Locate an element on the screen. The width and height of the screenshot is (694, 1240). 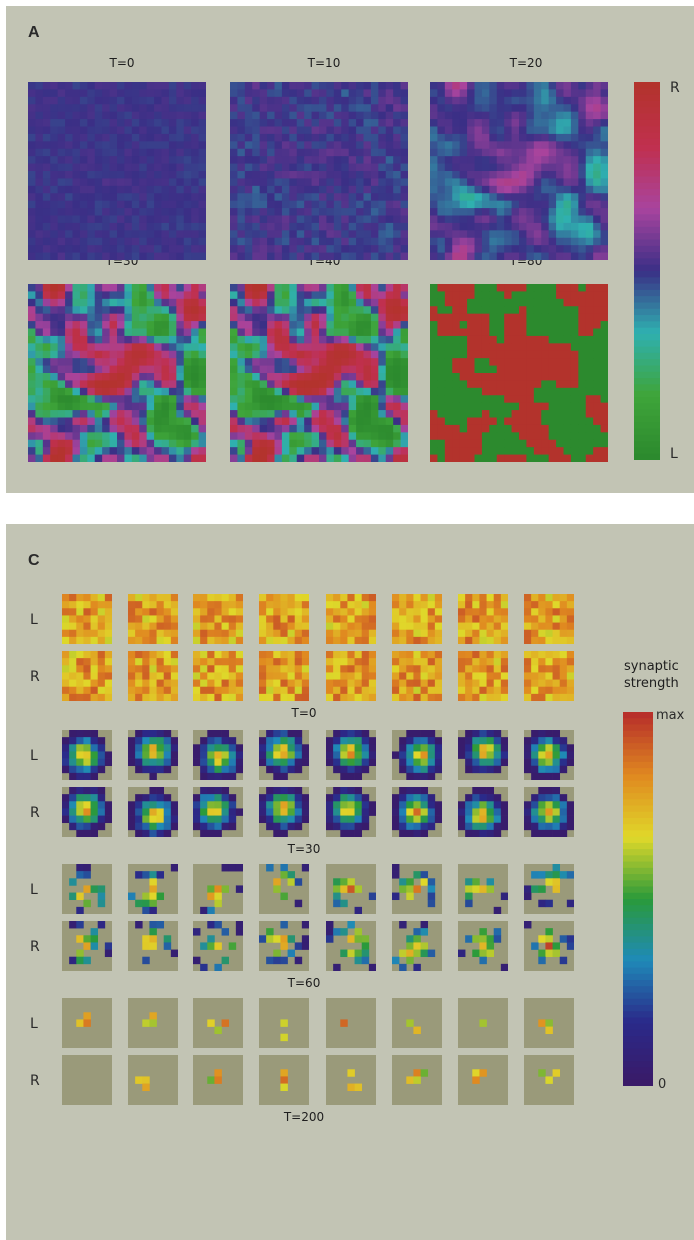
colorbar-l-label: L is located at coordinates (674, 454).